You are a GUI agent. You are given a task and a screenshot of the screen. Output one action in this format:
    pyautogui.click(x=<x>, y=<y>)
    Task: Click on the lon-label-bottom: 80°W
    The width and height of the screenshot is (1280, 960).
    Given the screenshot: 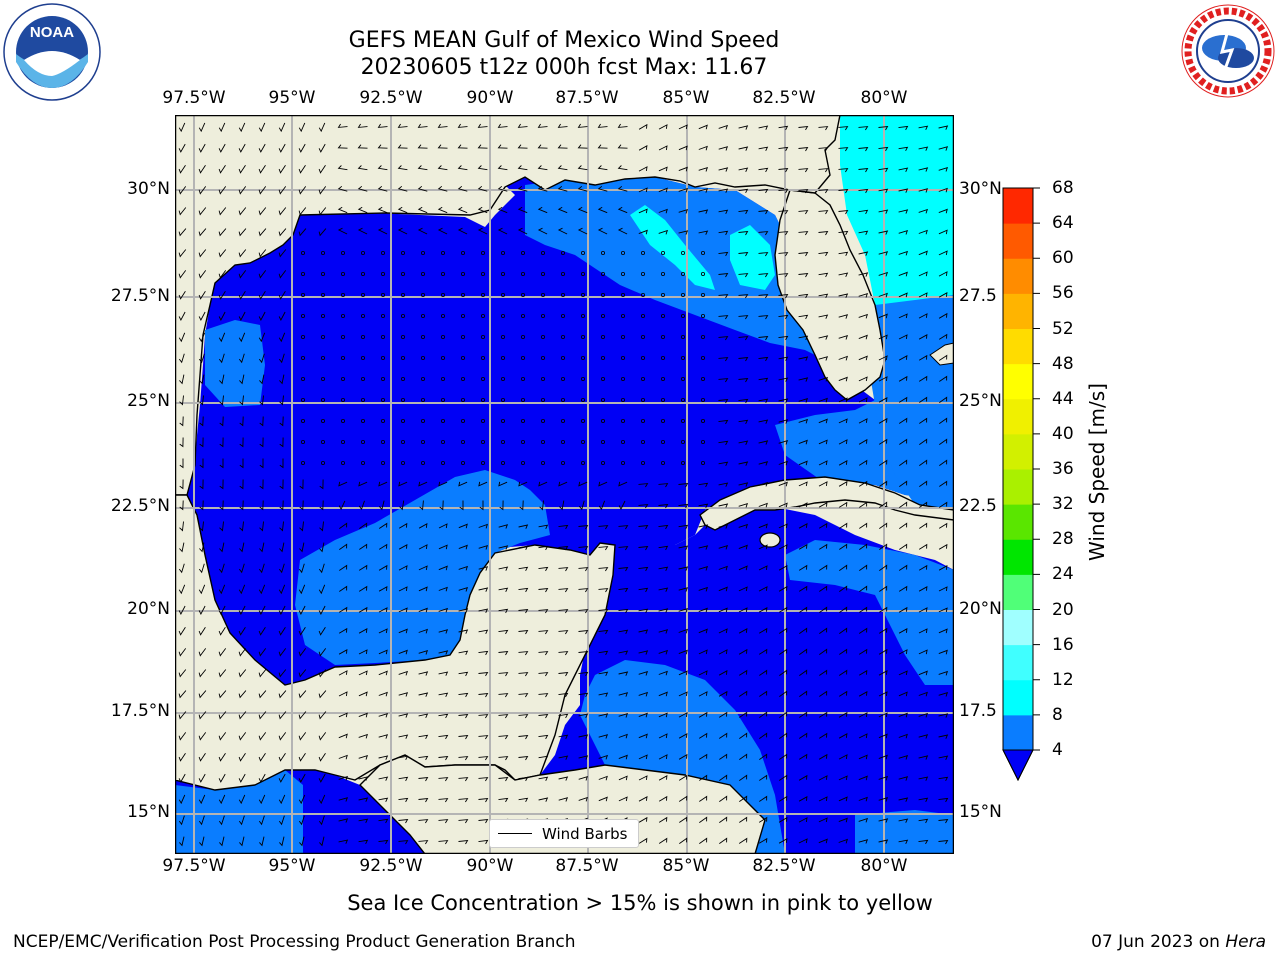 What is the action you would take?
    pyautogui.click(x=884, y=866)
    